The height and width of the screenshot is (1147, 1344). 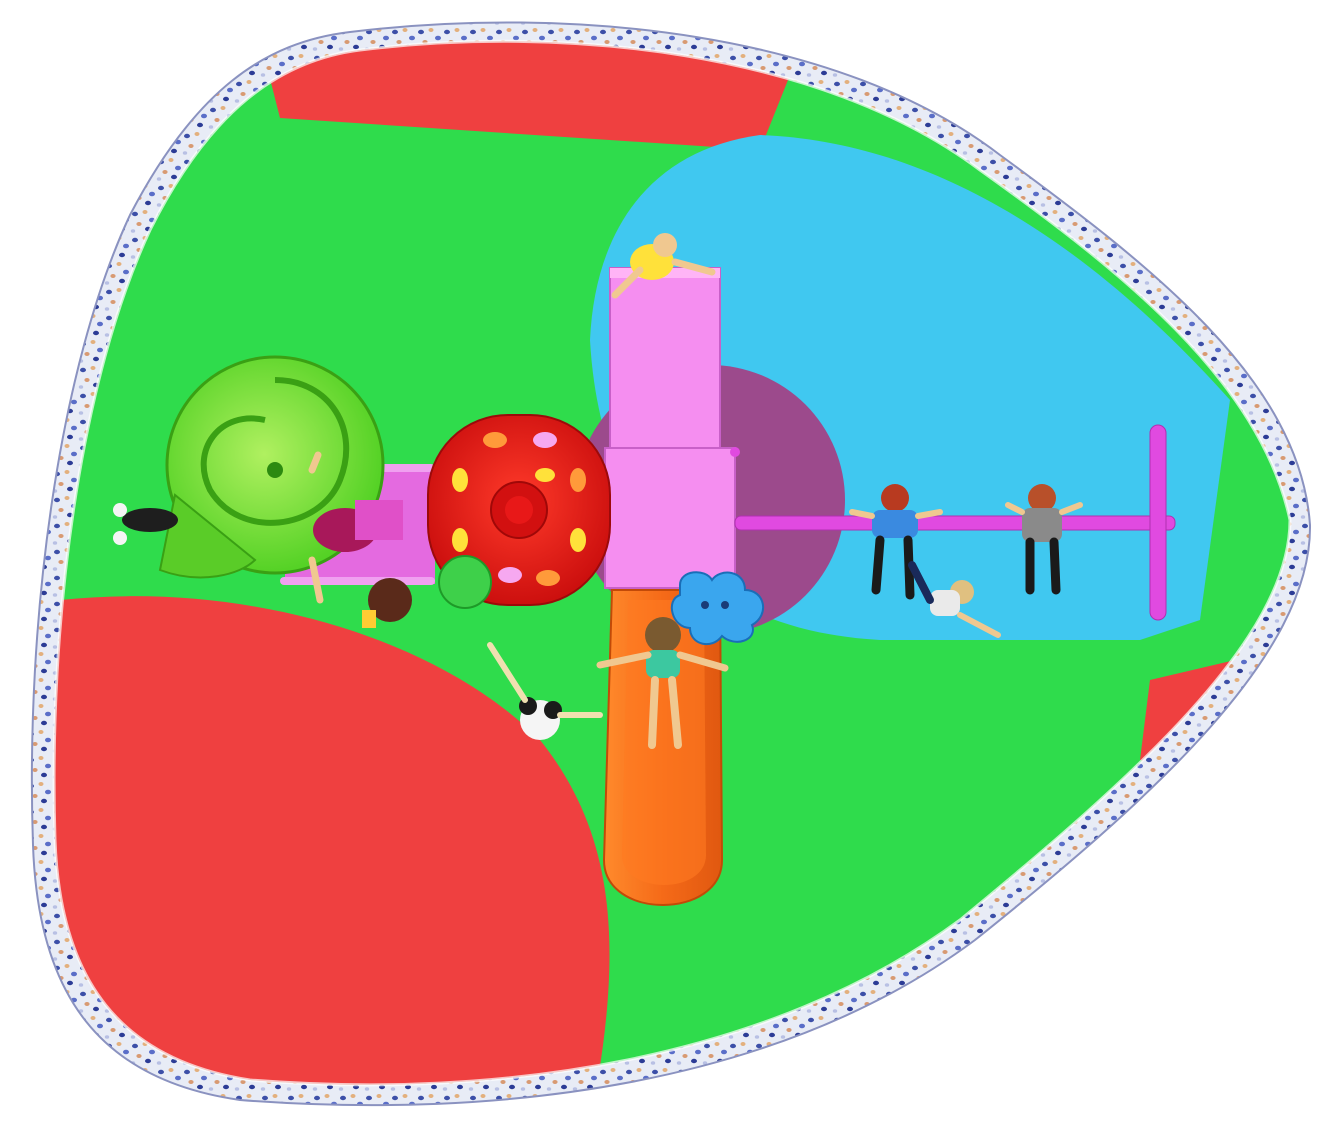 I want to click on child-on-bar-right, so click(x=1044, y=539).